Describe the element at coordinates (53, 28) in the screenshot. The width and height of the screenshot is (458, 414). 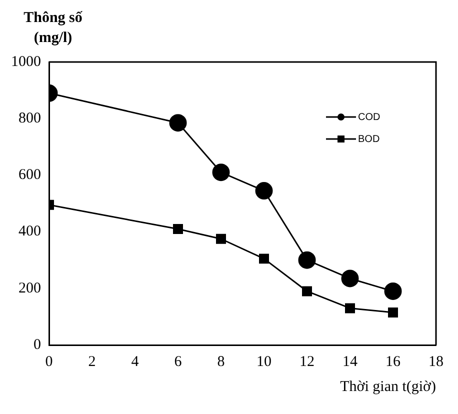
I see `y-axis-title: Thông số (mg/l)` at that location.